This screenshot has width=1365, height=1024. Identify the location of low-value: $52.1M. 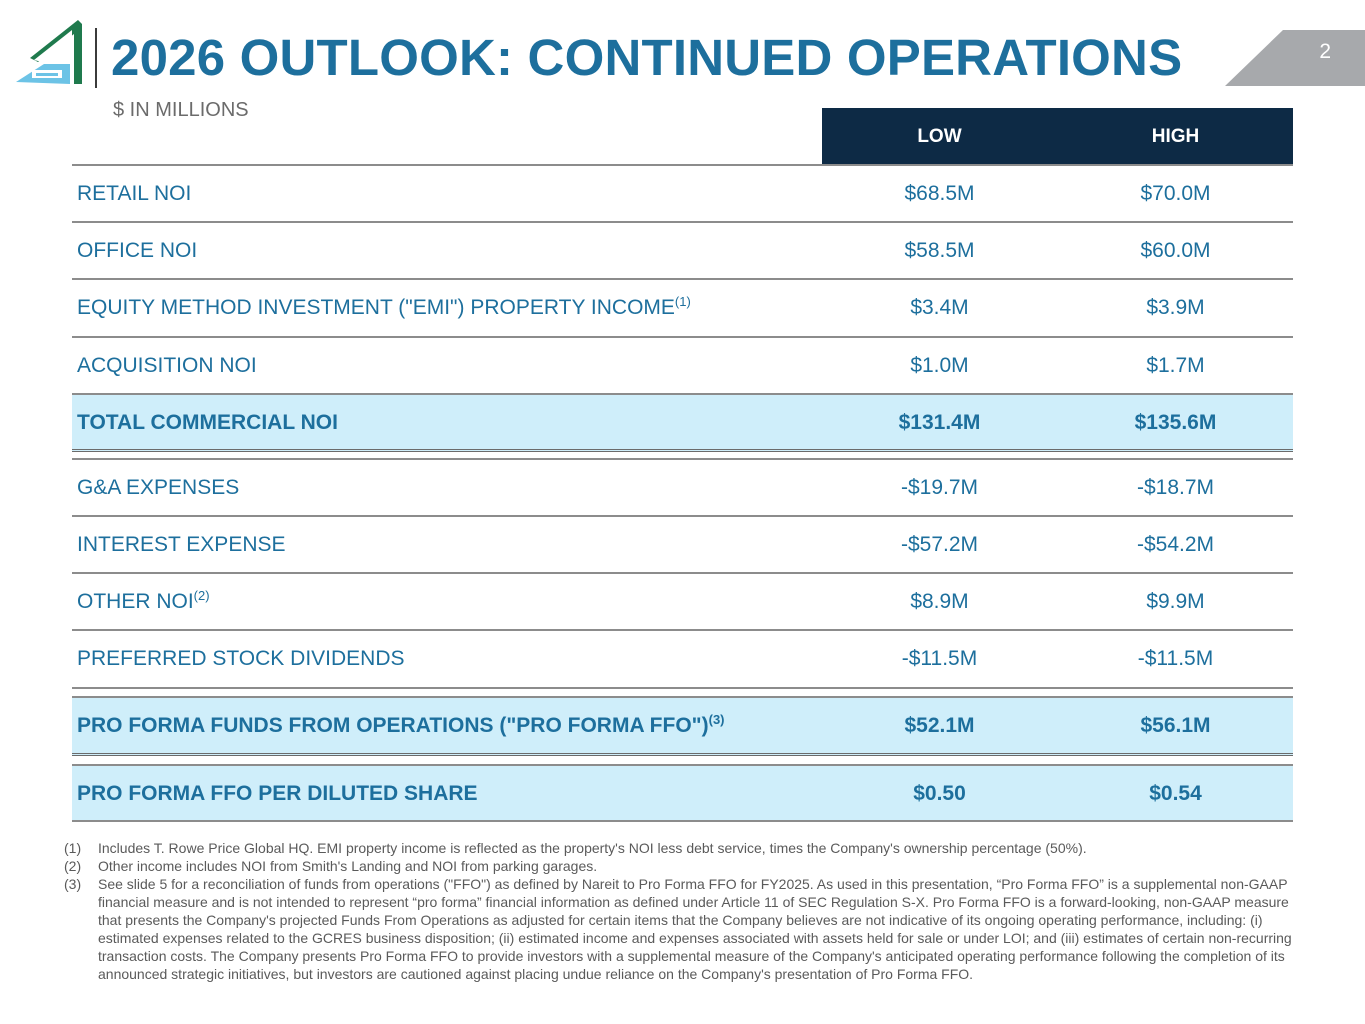
(939, 725).